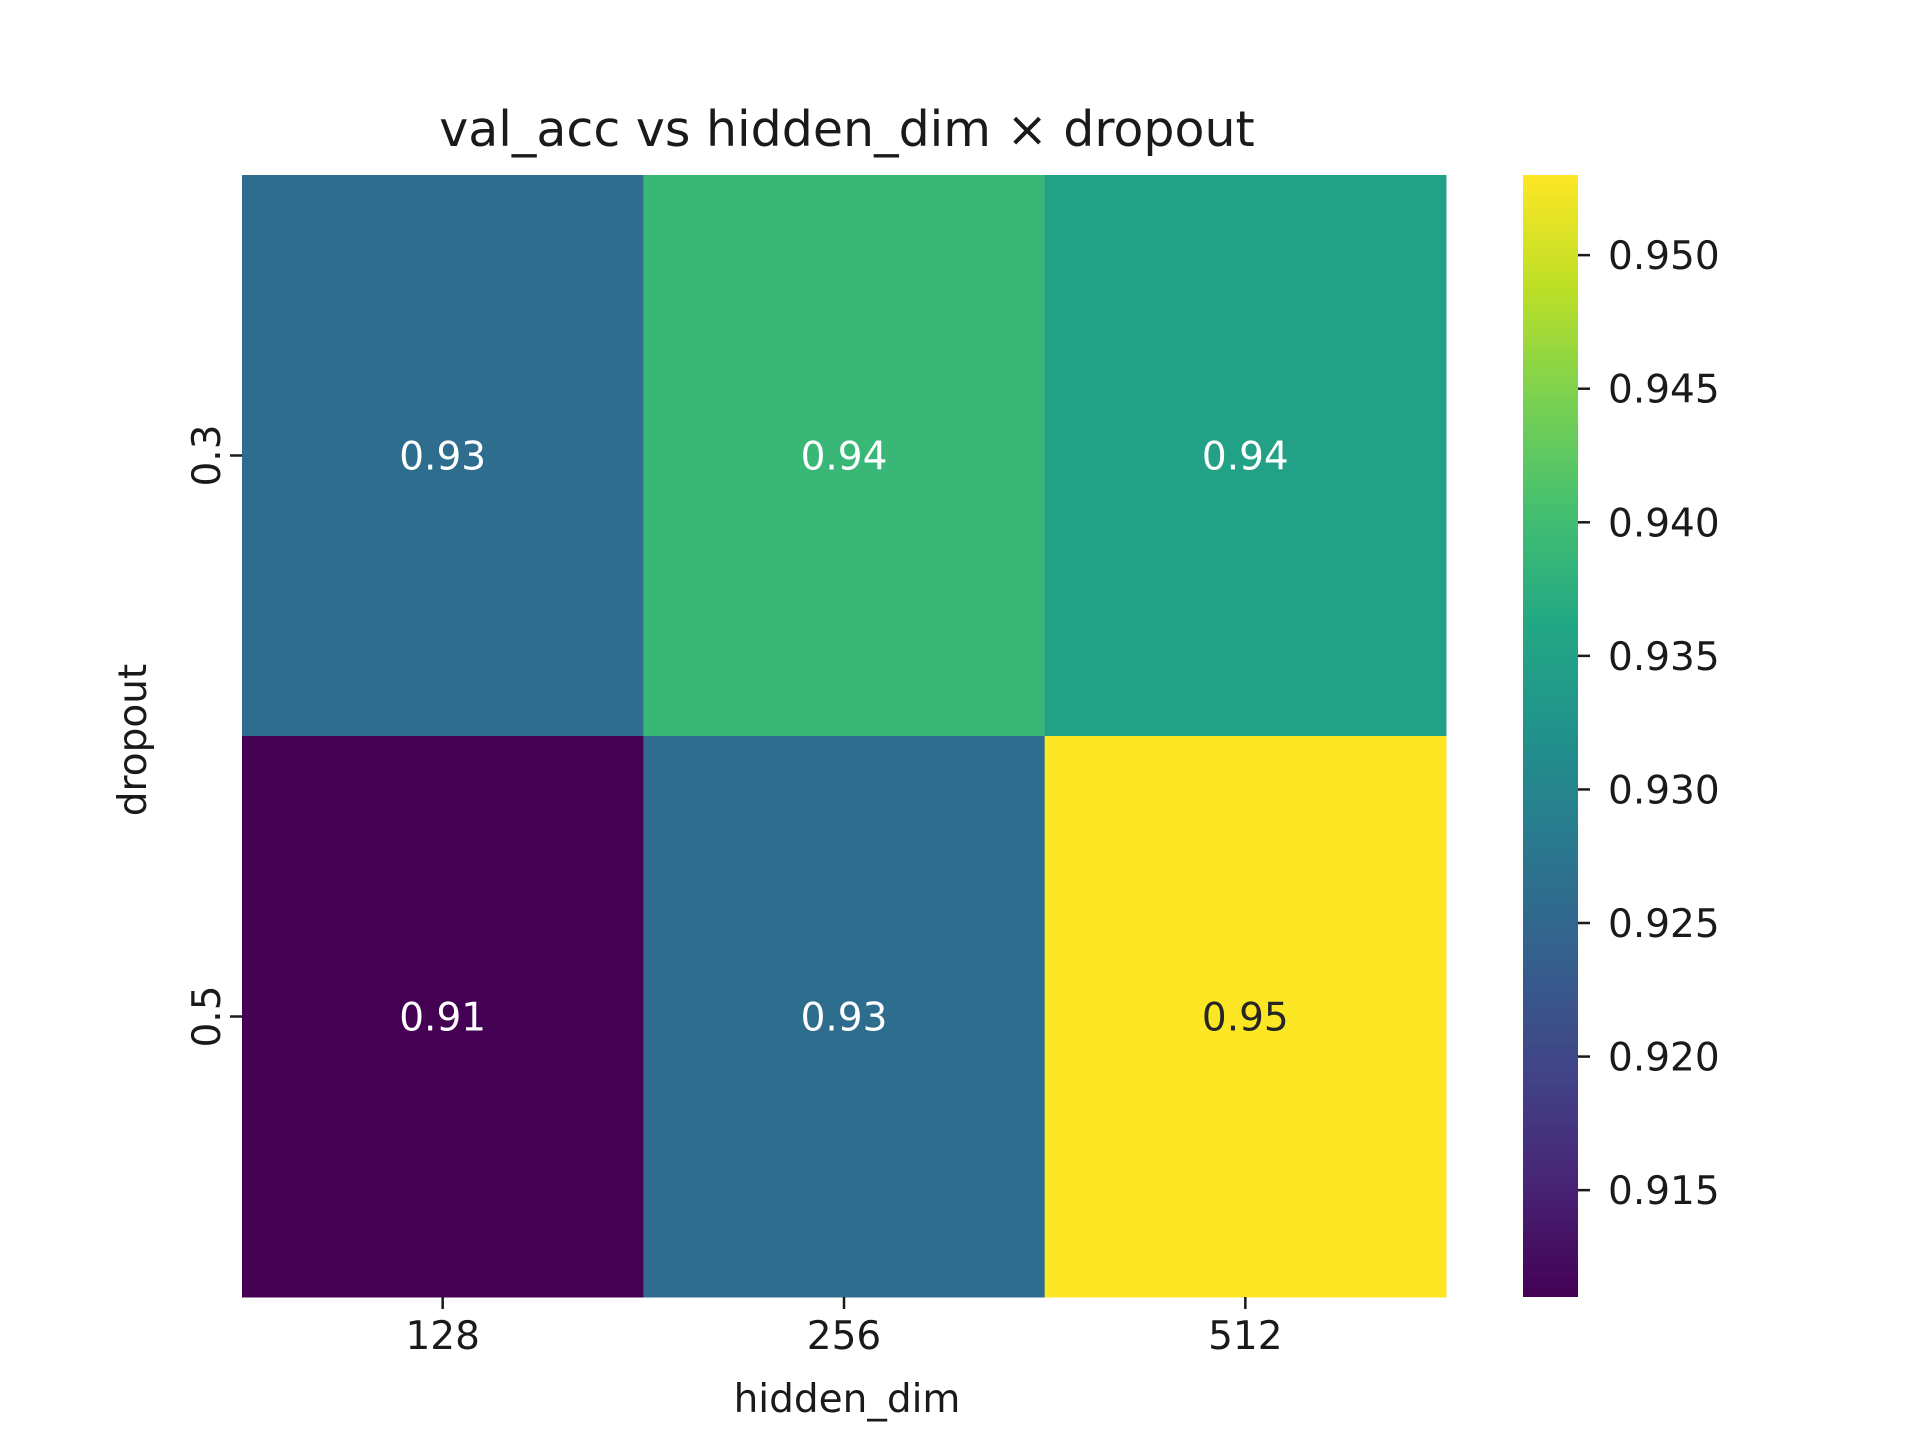 The width and height of the screenshot is (1920, 1440). Describe the element at coordinates (442, 1336) in the screenshot. I see `x-tick-label-0: 128` at that location.